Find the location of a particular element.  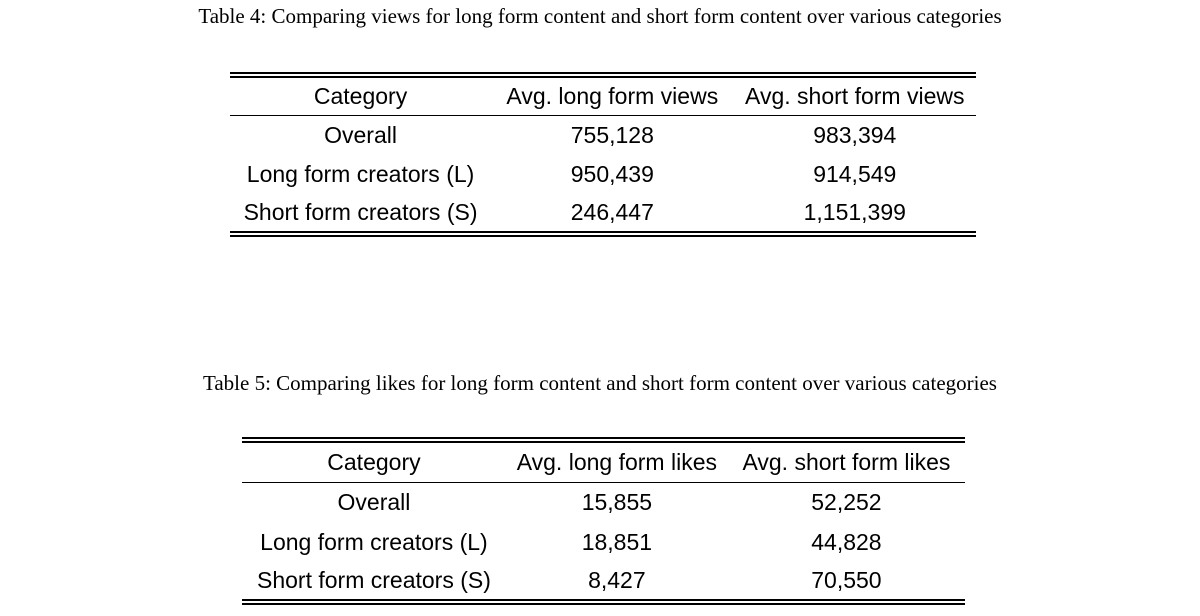

table-row: Long form creators (L) 18,851 44,828 is located at coordinates (603, 542).